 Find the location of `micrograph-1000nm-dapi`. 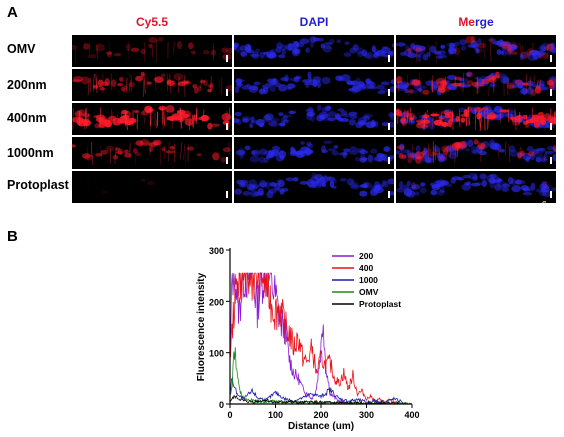

micrograph-1000nm-dapi is located at coordinates (314, 153).